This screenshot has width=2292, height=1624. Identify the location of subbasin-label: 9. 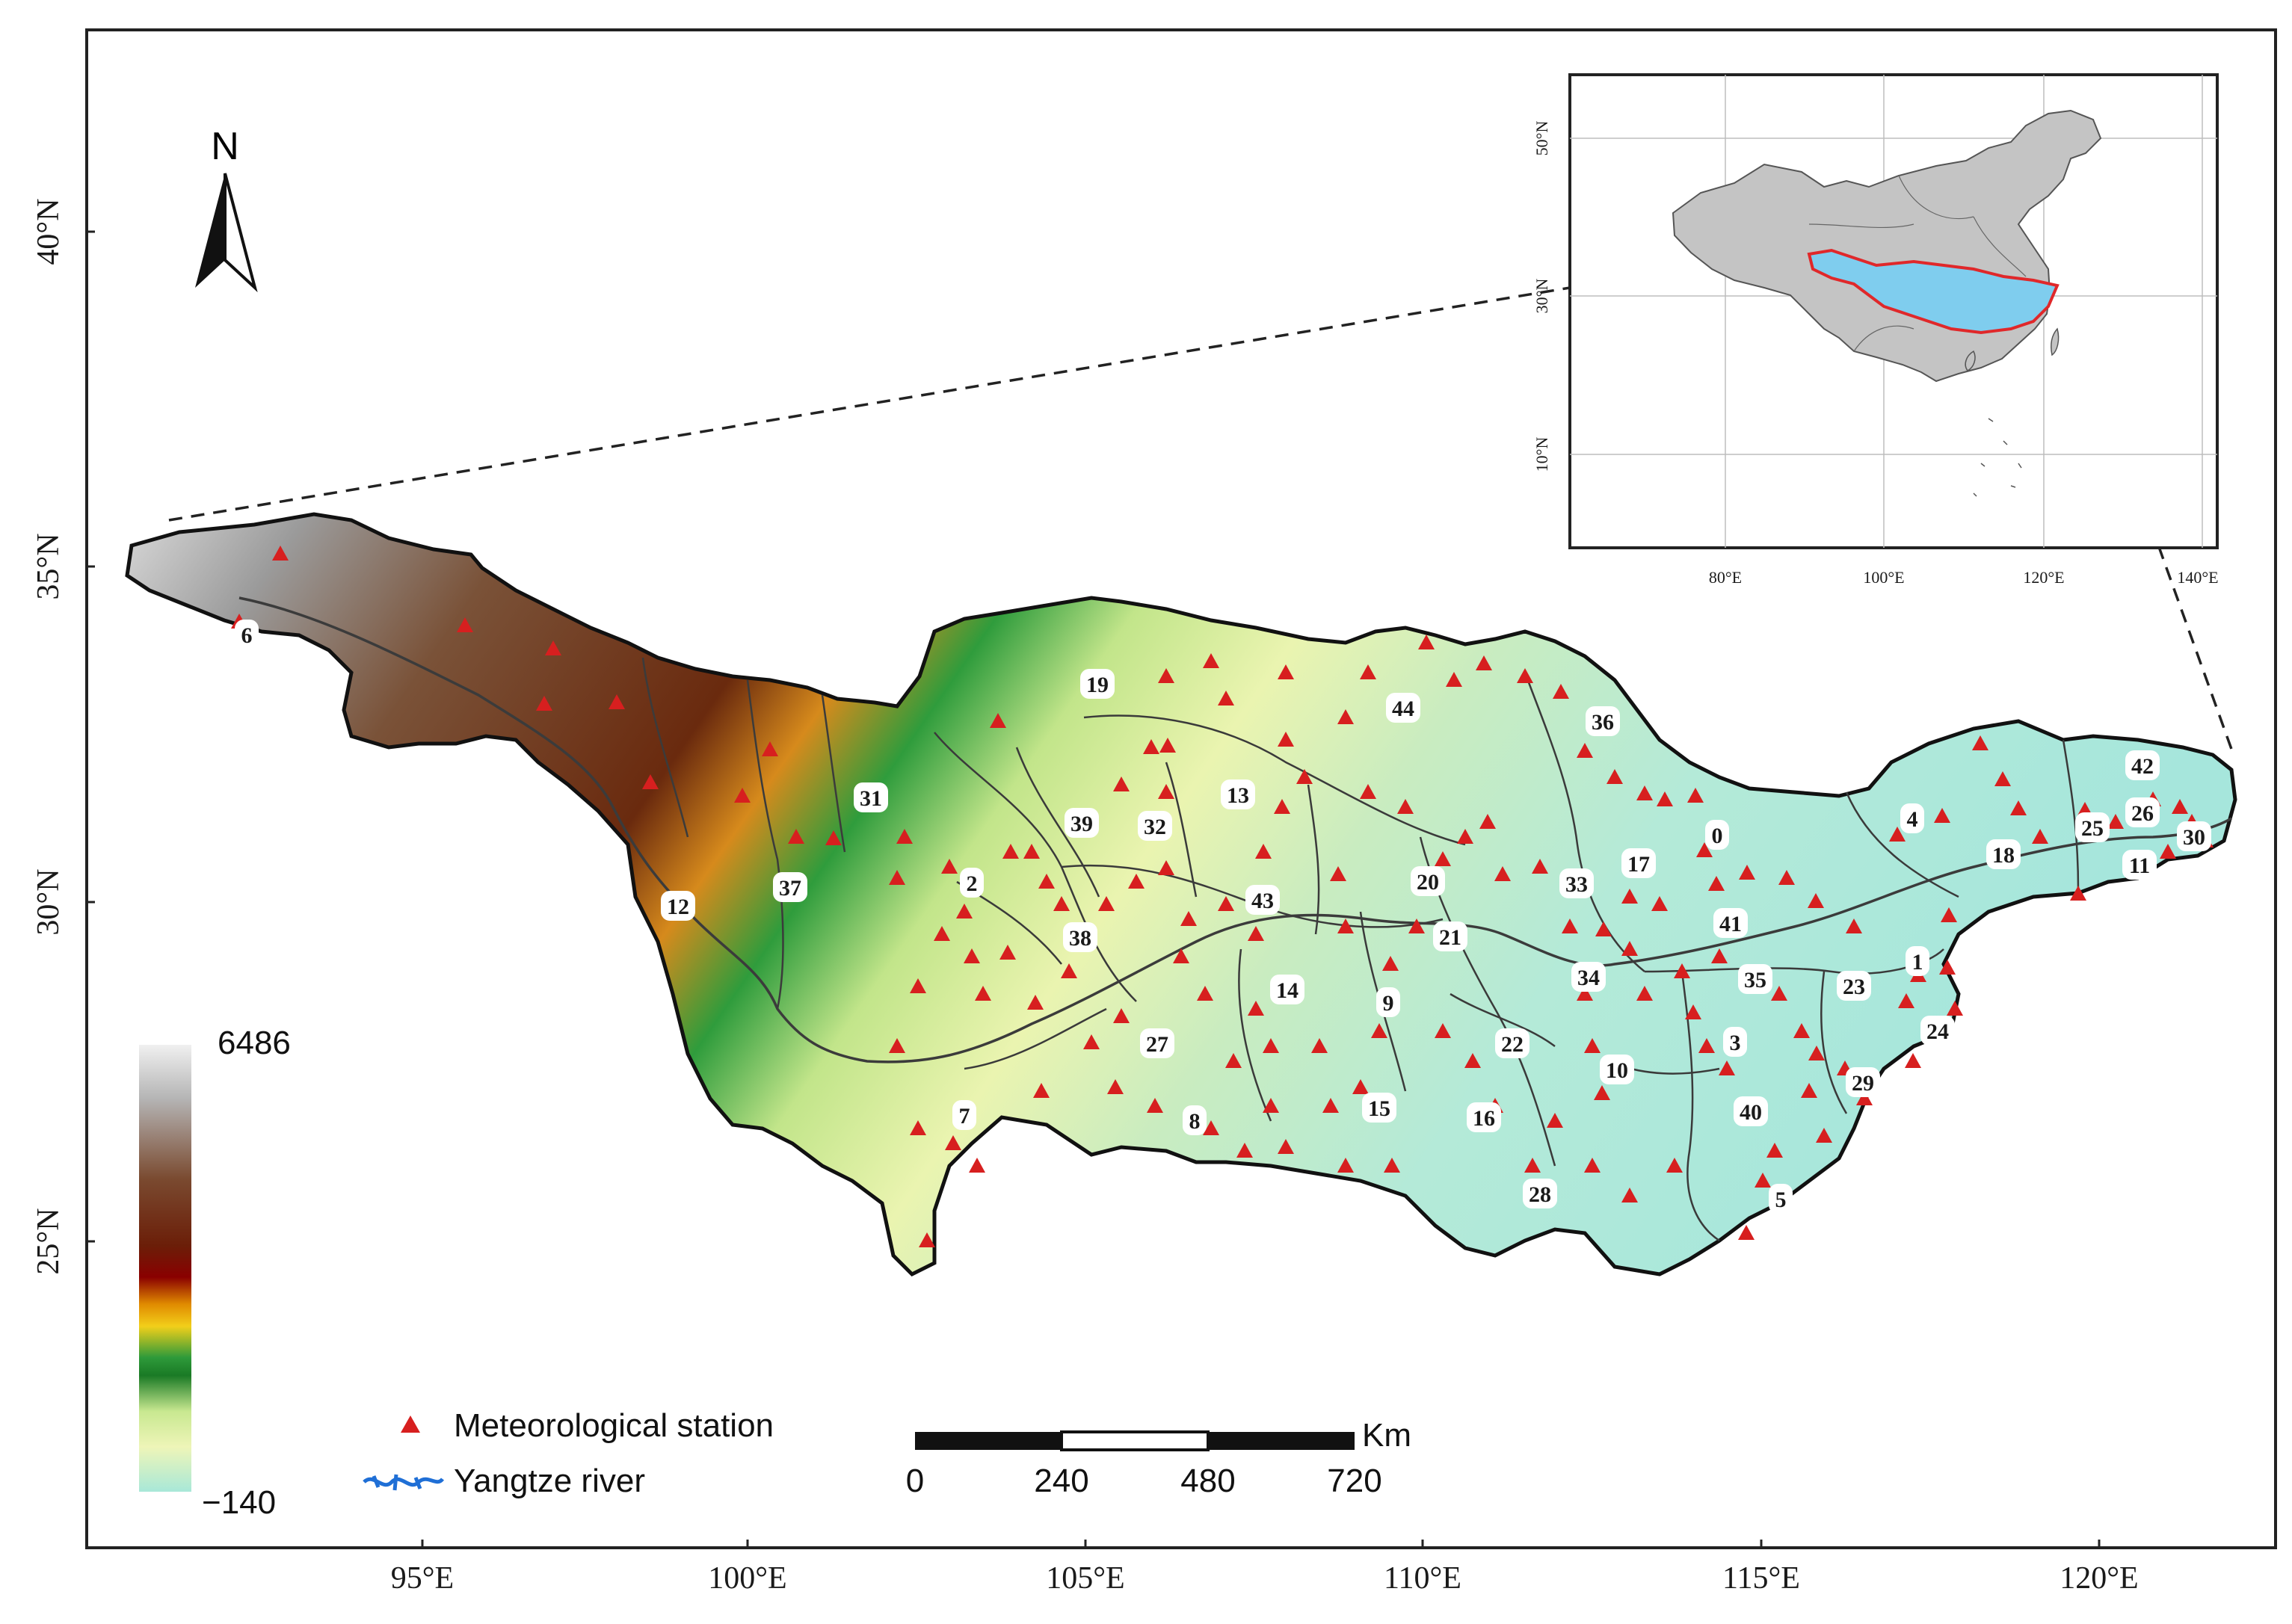
(1388, 1002).